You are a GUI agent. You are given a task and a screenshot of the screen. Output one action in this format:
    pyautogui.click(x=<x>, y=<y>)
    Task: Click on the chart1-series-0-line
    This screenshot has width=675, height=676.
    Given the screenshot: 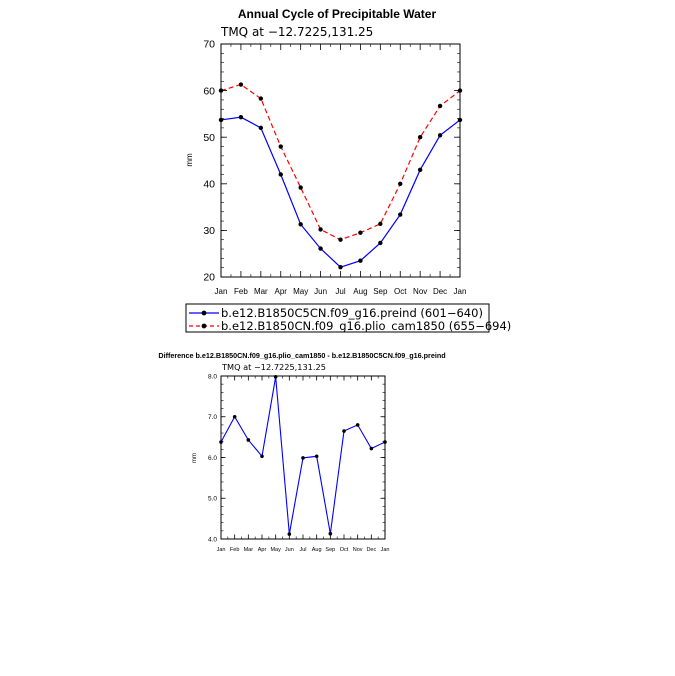 What is the action you would take?
    pyautogui.click(x=340, y=192)
    